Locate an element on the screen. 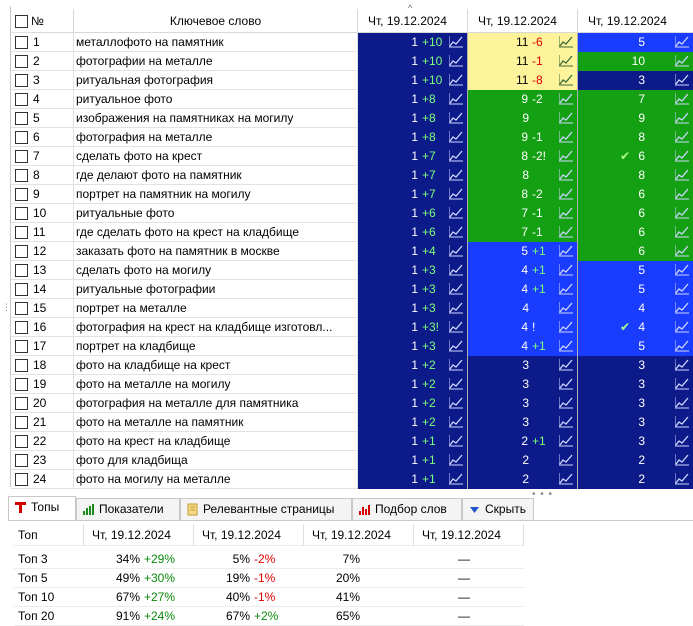 This screenshot has width=693, height=626. keyword-row: 14 ритуальные фотографии 1 +3 4 +1 5 is located at coordinates (352, 289).